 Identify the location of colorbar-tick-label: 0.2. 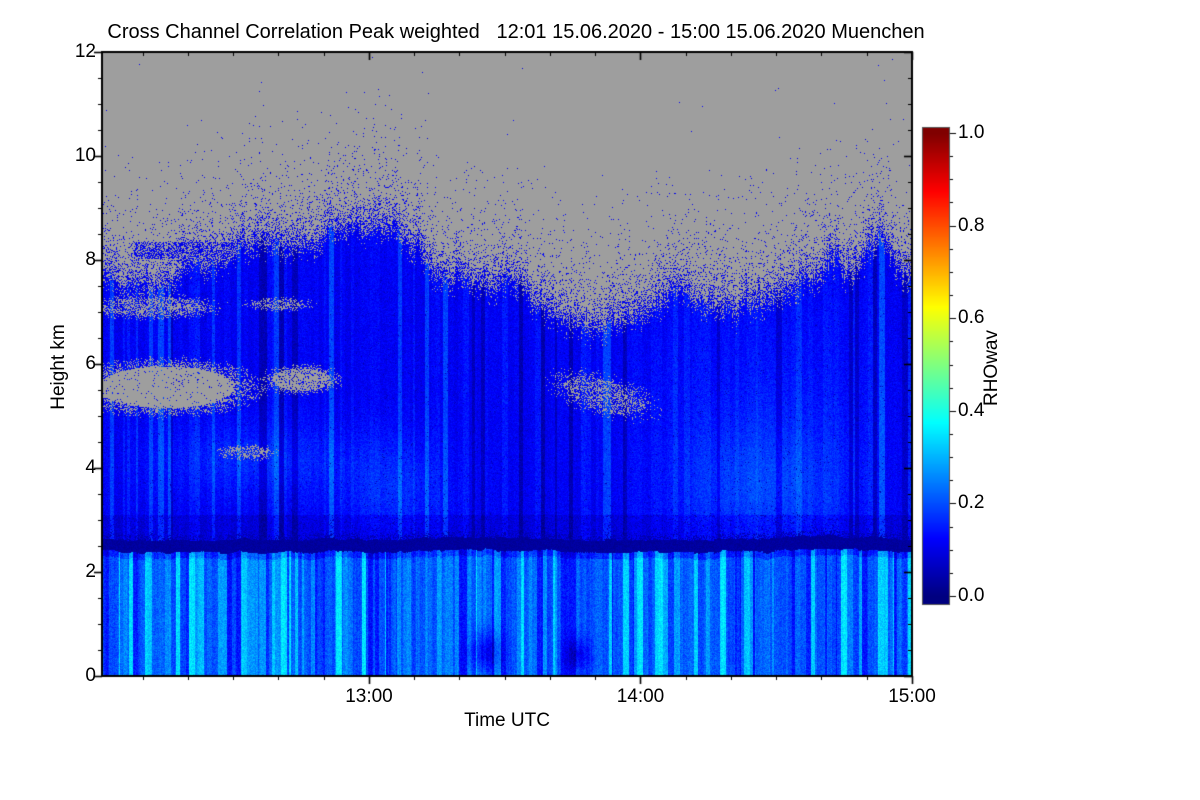
(971, 503).